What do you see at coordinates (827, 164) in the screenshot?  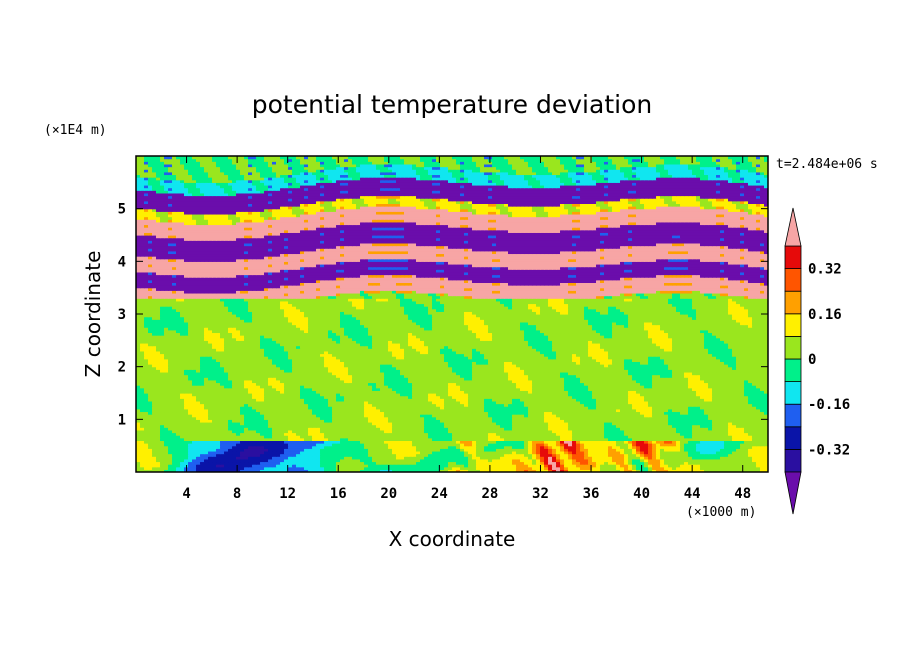 I see `time-label: t=2.484e+06 s` at bounding box center [827, 164].